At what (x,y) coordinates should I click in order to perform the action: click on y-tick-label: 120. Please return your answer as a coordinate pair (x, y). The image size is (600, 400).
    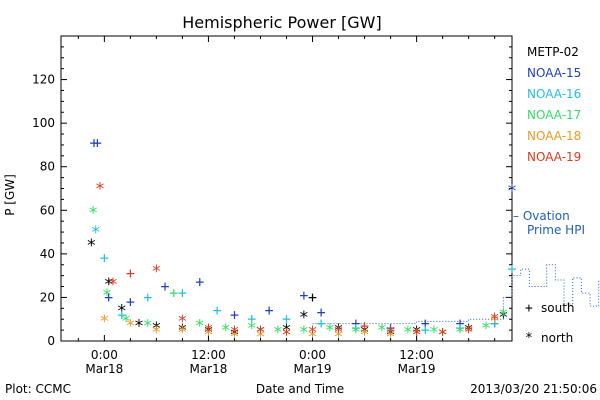
    Looking at the image, I should click on (43, 80).